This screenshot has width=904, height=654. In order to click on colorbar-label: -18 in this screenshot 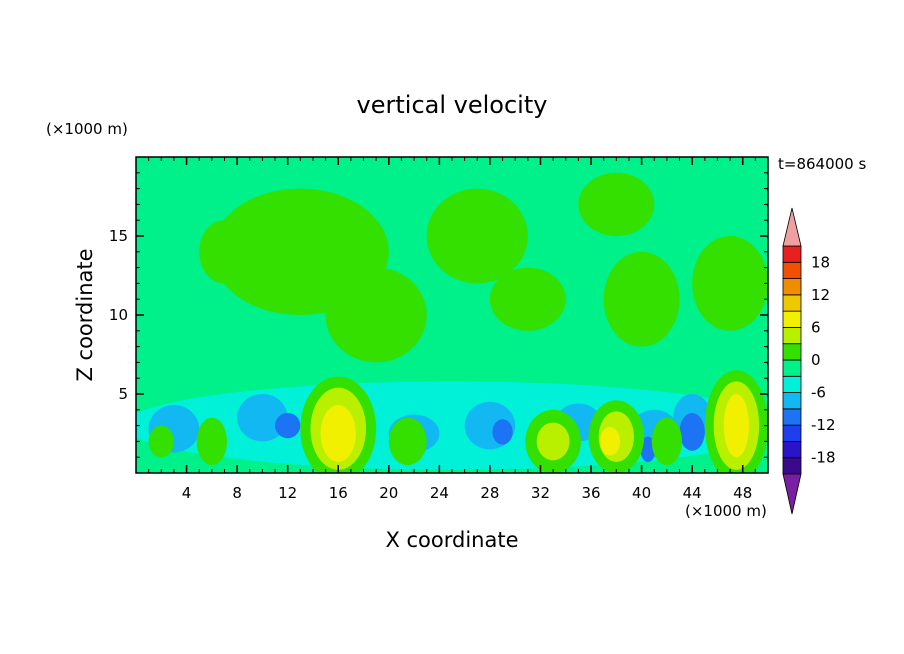, I will do `click(823, 458)`.